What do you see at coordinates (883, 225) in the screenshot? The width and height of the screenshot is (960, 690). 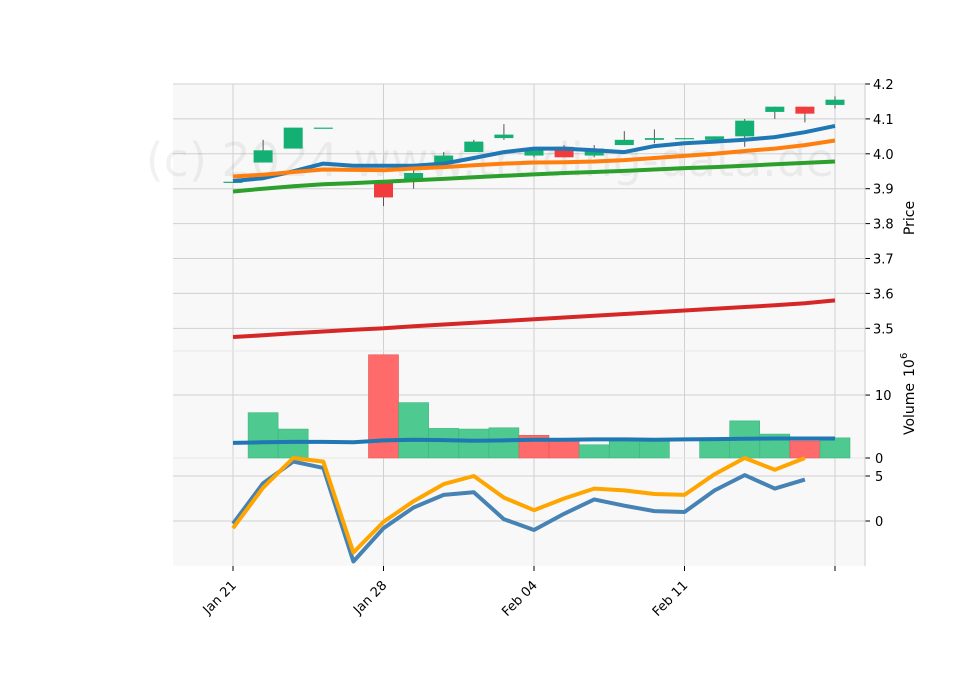 I see `price-tick-label: 3.8` at bounding box center [883, 225].